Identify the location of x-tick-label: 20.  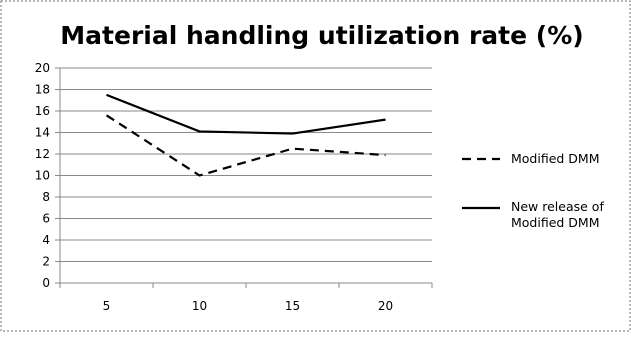
(385, 306).